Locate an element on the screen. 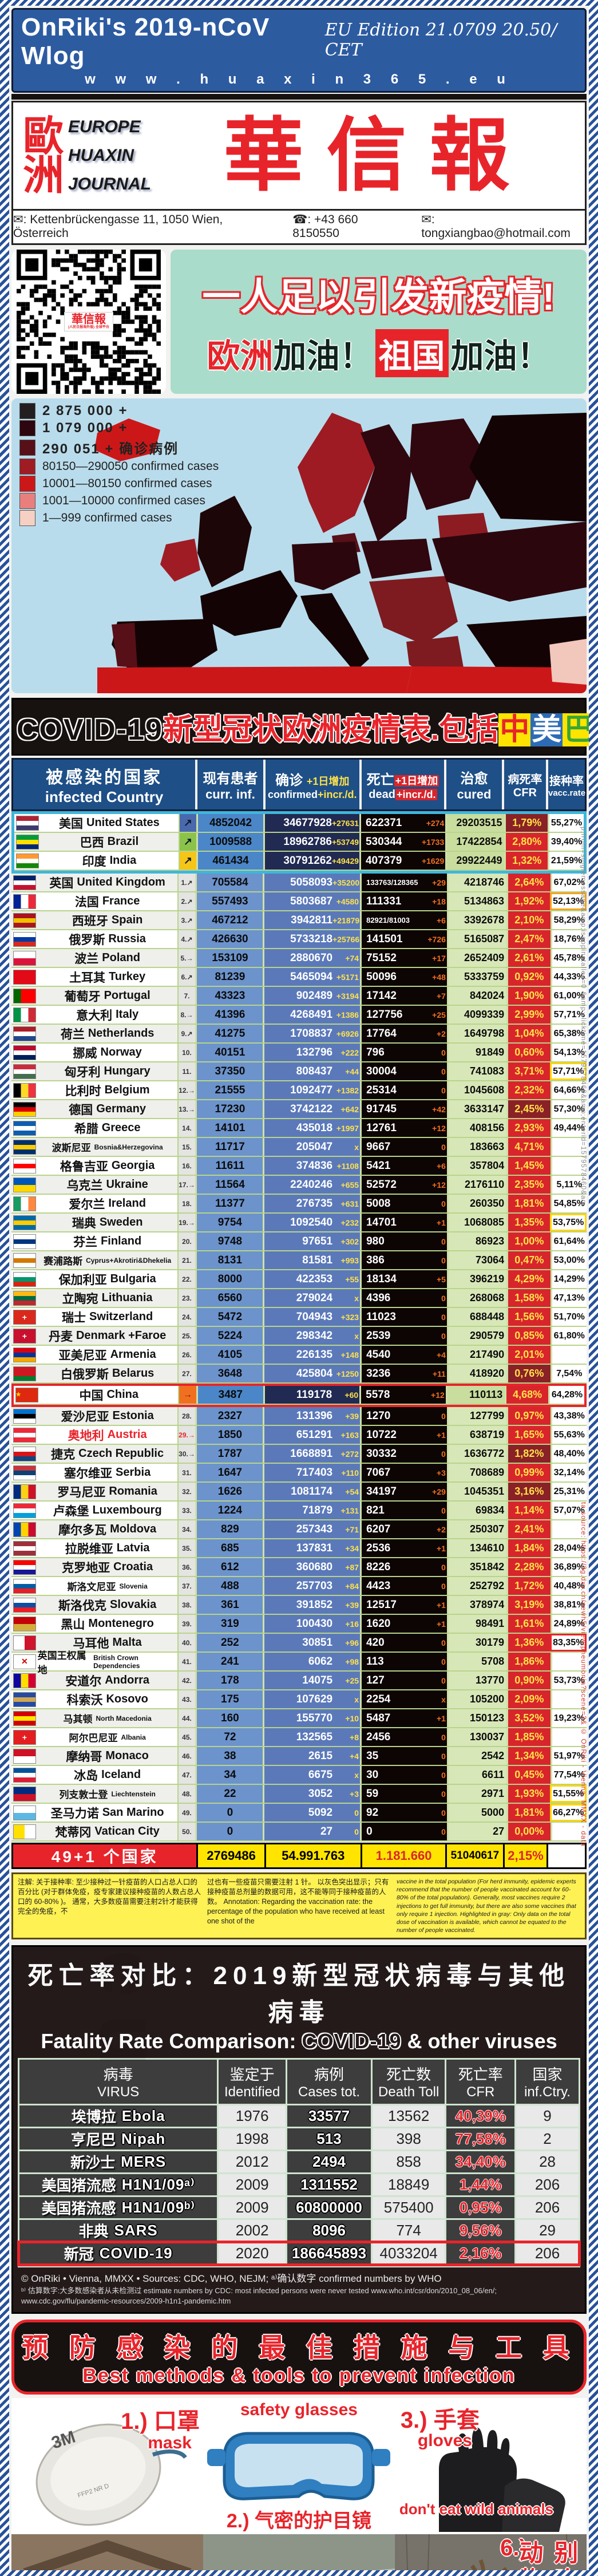 This screenshot has height=2576, width=598. confirmed-increase: +49429 is located at coordinates (345, 861).